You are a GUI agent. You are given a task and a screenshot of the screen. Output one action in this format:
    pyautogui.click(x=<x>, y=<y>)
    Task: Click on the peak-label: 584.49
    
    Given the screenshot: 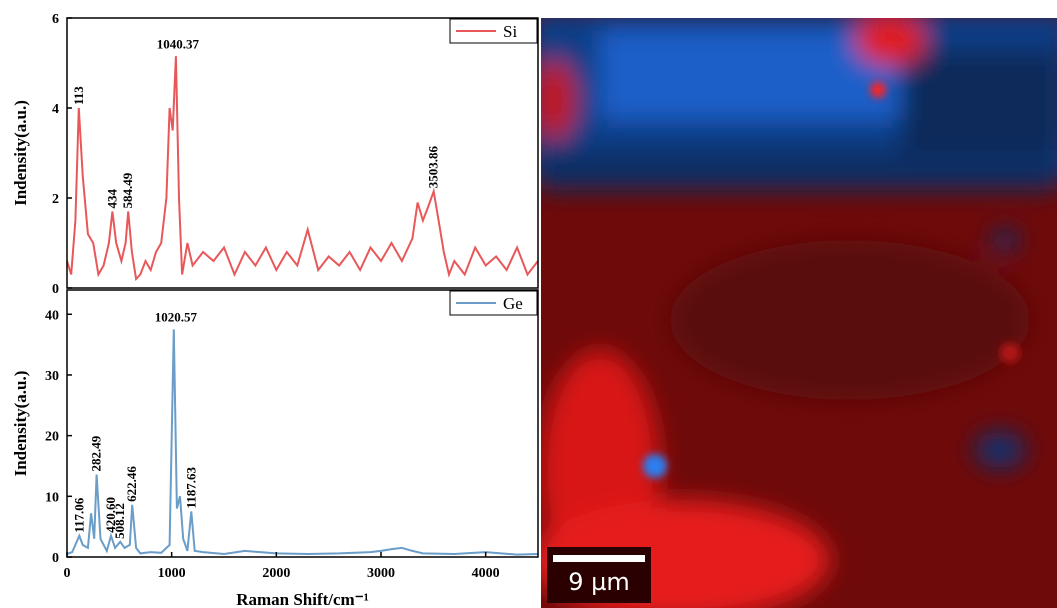 What is the action you would take?
    pyautogui.click(x=127, y=190)
    